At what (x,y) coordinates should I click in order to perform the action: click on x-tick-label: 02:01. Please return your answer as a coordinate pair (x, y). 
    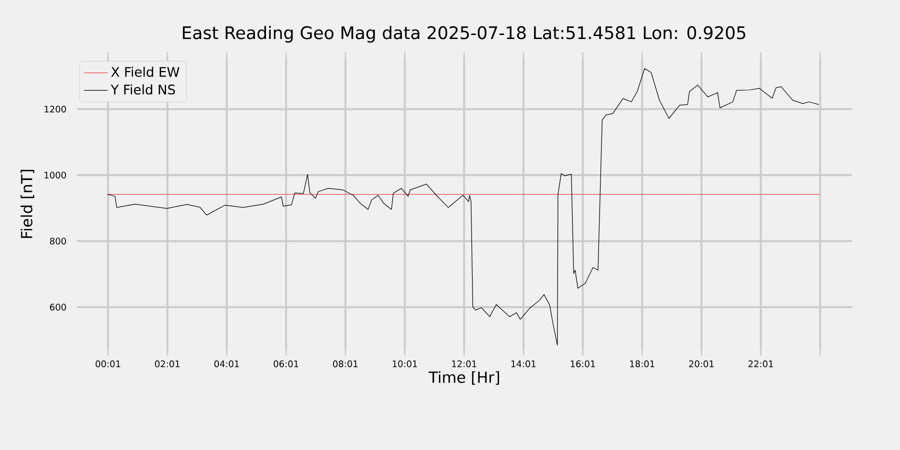
    Looking at the image, I should click on (167, 364).